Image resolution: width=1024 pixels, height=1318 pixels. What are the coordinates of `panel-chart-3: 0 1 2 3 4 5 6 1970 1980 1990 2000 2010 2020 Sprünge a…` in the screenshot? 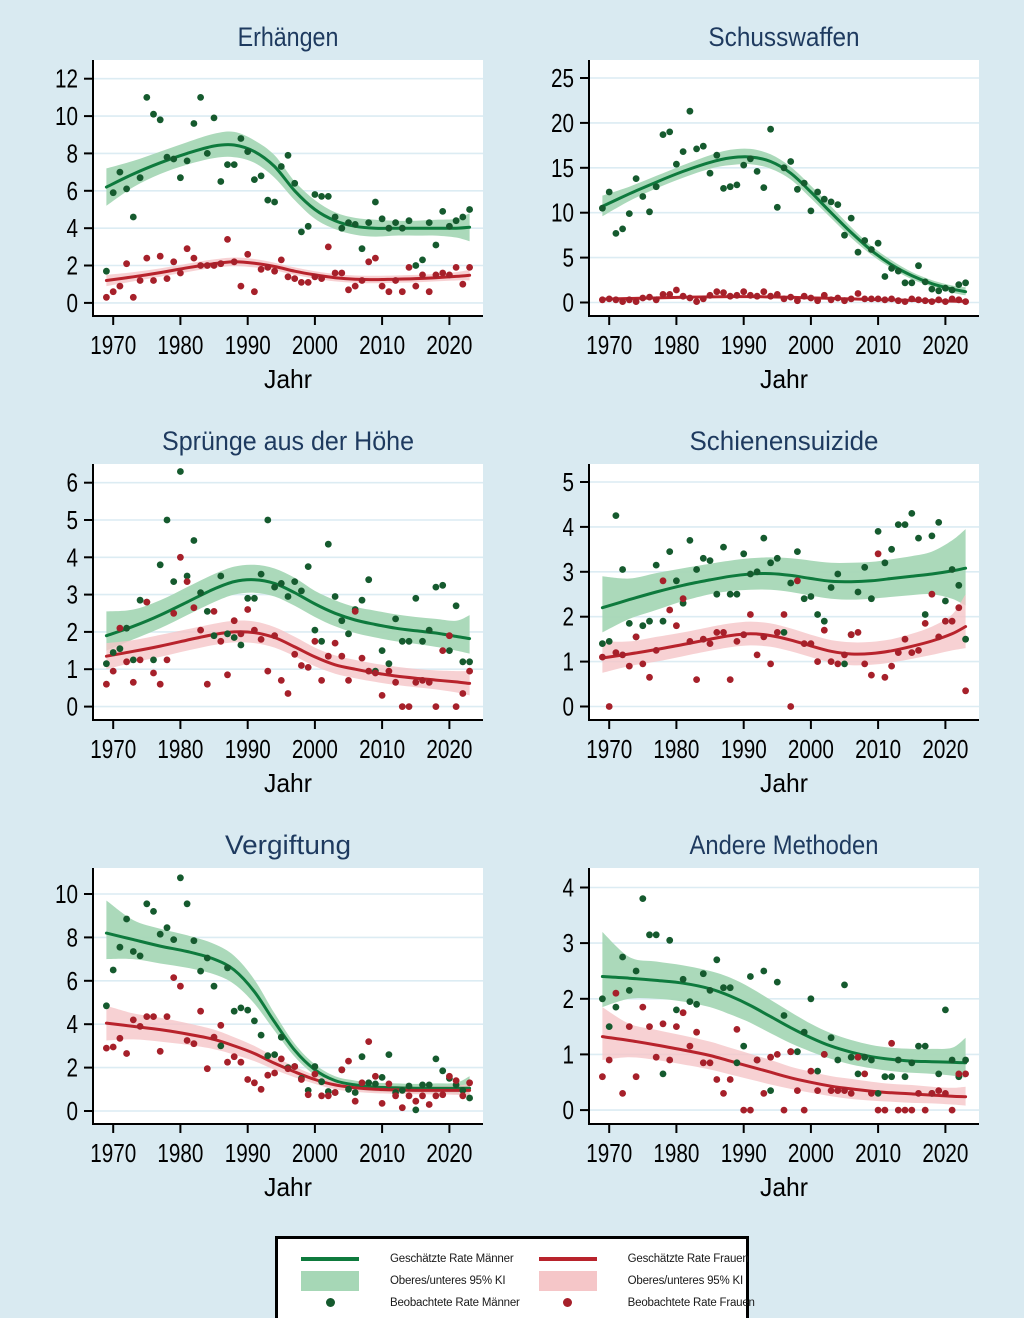 It's located at (275, 612).